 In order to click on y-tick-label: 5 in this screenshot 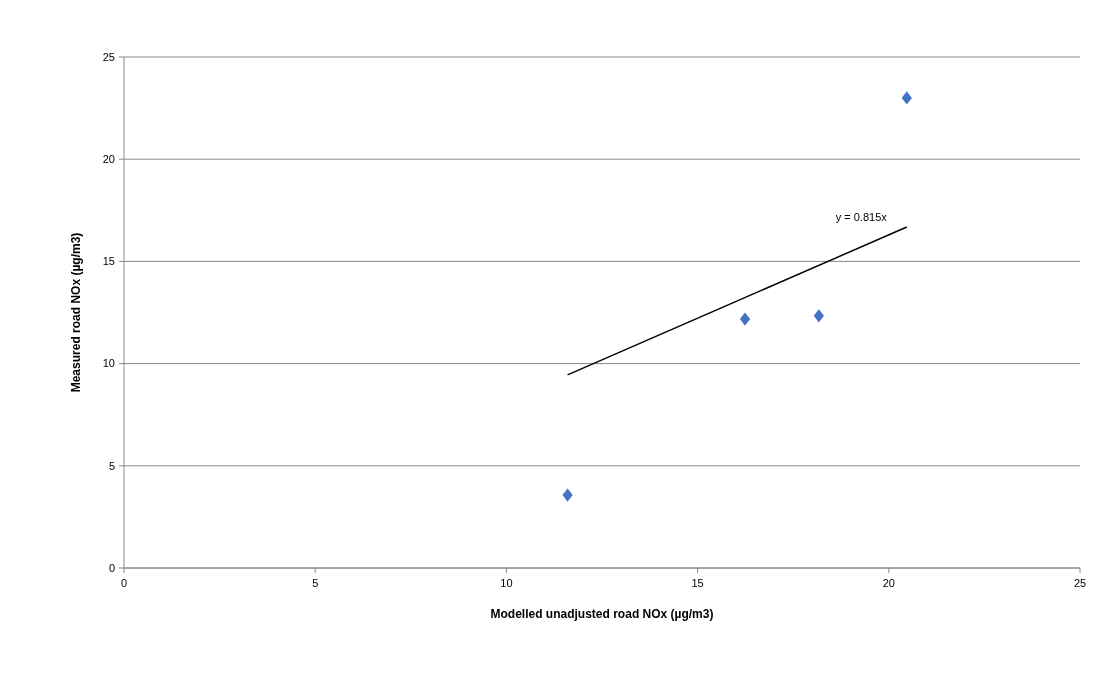, I will do `click(111, 465)`.